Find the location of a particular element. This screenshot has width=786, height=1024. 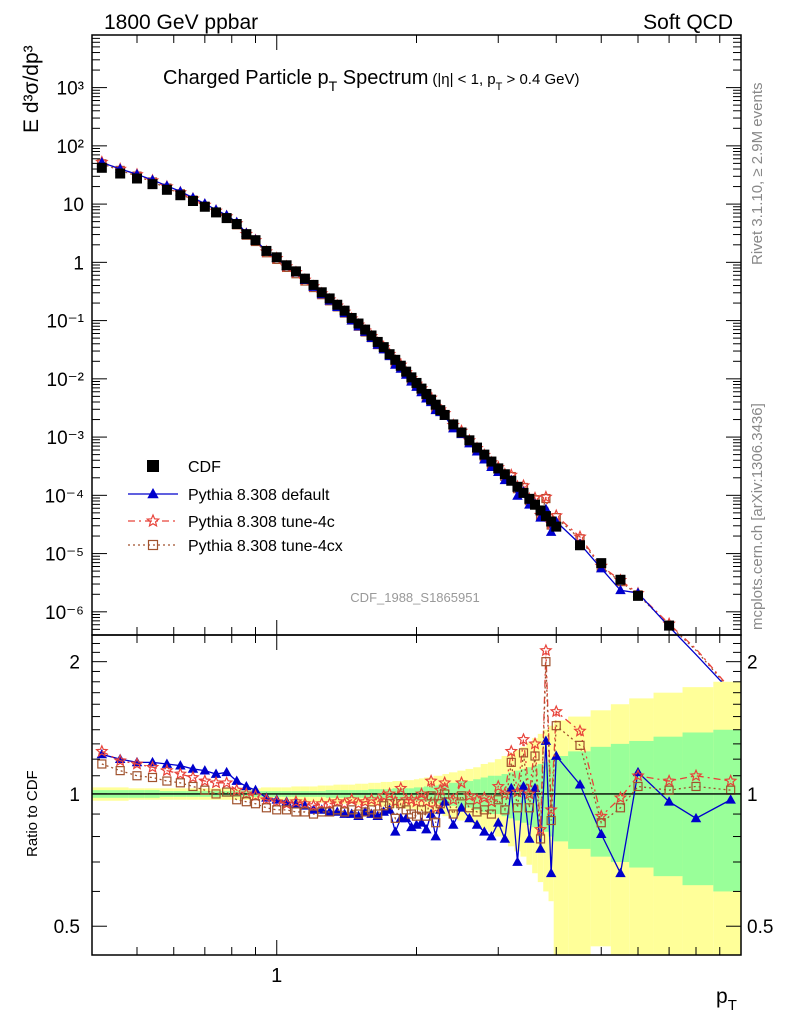

y-tick-label: 10² is located at coordinates (70, 147).